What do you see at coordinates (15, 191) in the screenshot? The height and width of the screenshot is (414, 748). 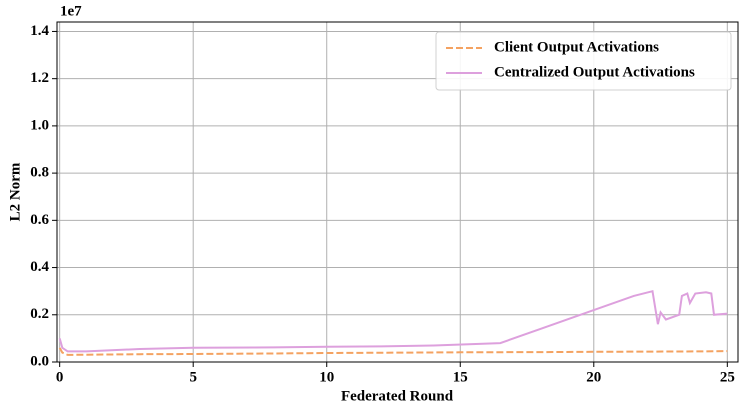 I see `y-axis-label: L2 Norm` at bounding box center [15, 191].